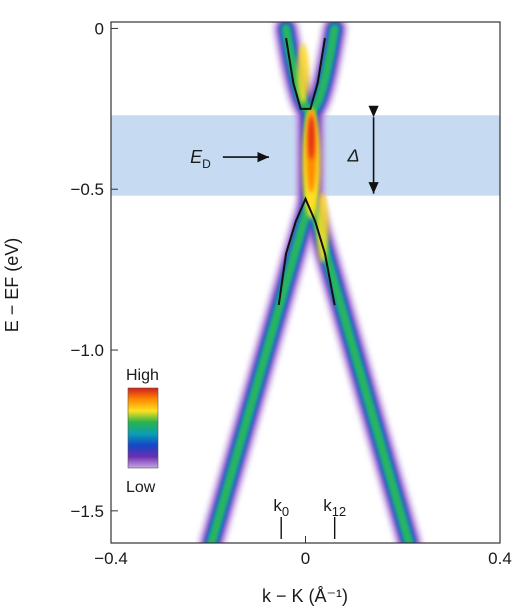 The height and width of the screenshot is (612, 517). I want to click on y-axis-ticks: 0 −0.5 −1.0 −1.5, so click(94, 270).